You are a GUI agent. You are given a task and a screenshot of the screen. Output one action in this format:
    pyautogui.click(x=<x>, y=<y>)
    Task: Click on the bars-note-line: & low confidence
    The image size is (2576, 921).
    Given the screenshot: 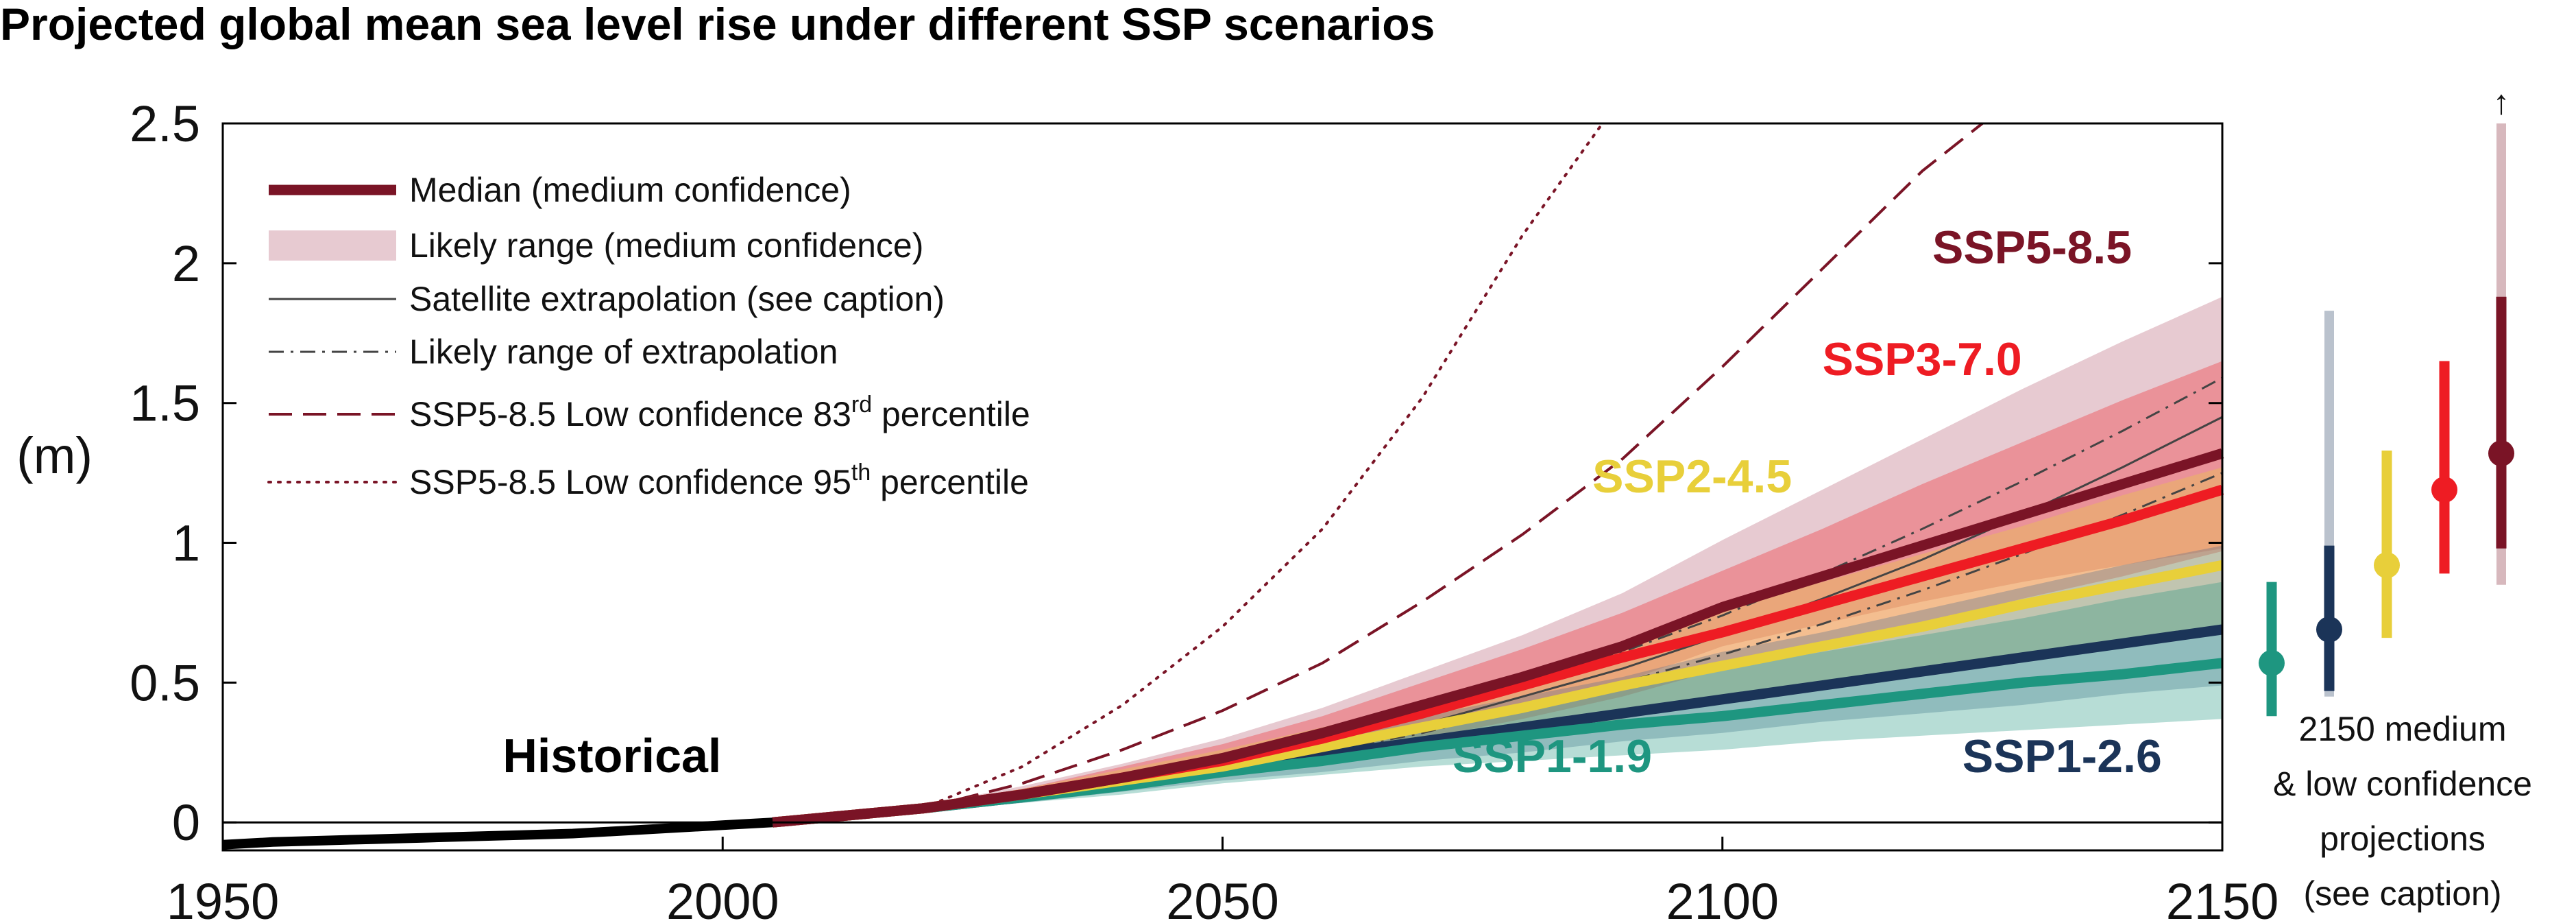 What is the action you would take?
    pyautogui.click(x=2402, y=784)
    